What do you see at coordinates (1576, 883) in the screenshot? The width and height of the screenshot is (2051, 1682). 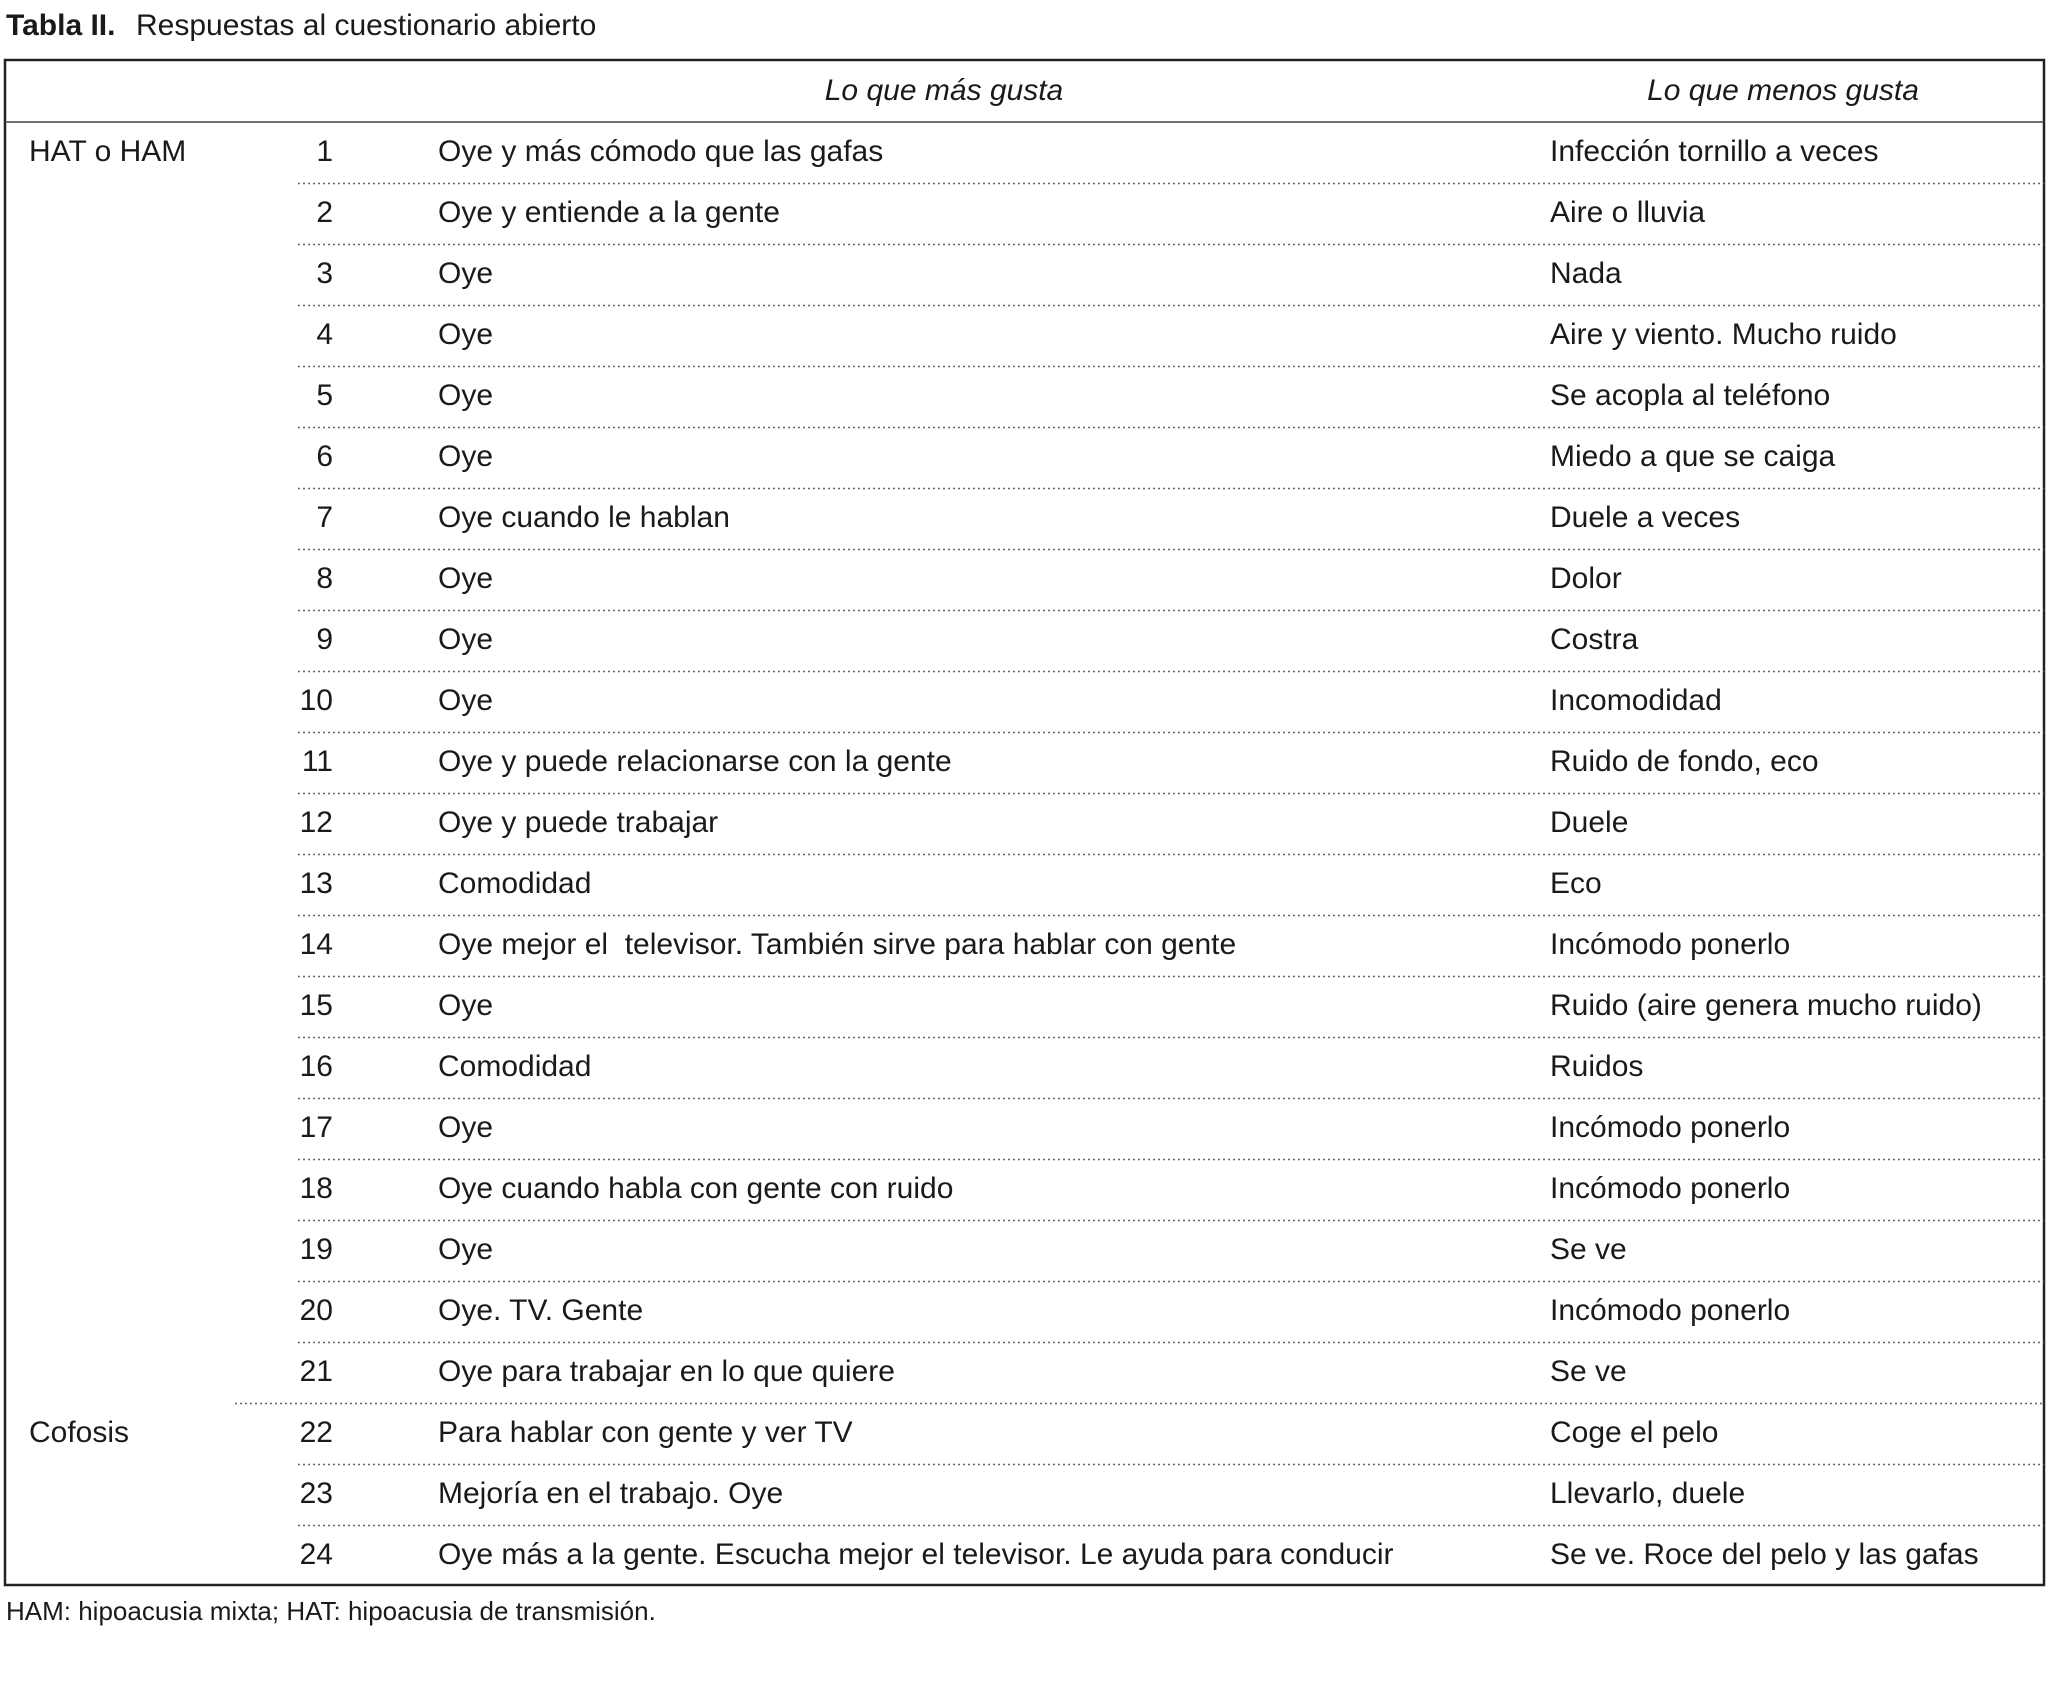 I see `dislikes-cell: Eco` at bounding box center [1576, 883].